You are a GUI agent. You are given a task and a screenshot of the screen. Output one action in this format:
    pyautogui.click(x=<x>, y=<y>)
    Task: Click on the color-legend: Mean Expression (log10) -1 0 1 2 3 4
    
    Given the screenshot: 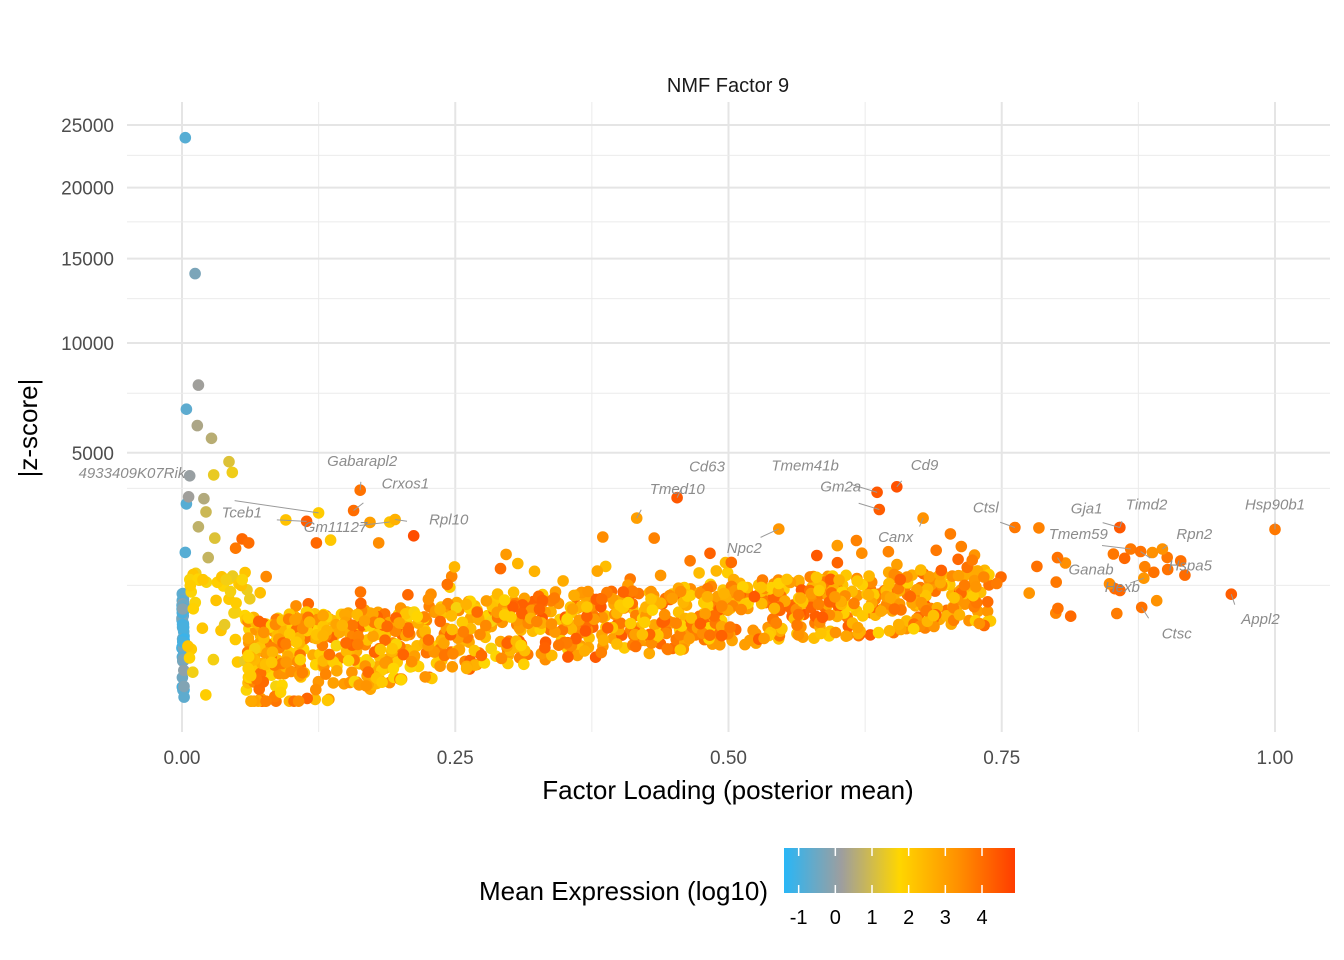 What is the action you would take?
    pyautogui.click(x=747, y=888)
    